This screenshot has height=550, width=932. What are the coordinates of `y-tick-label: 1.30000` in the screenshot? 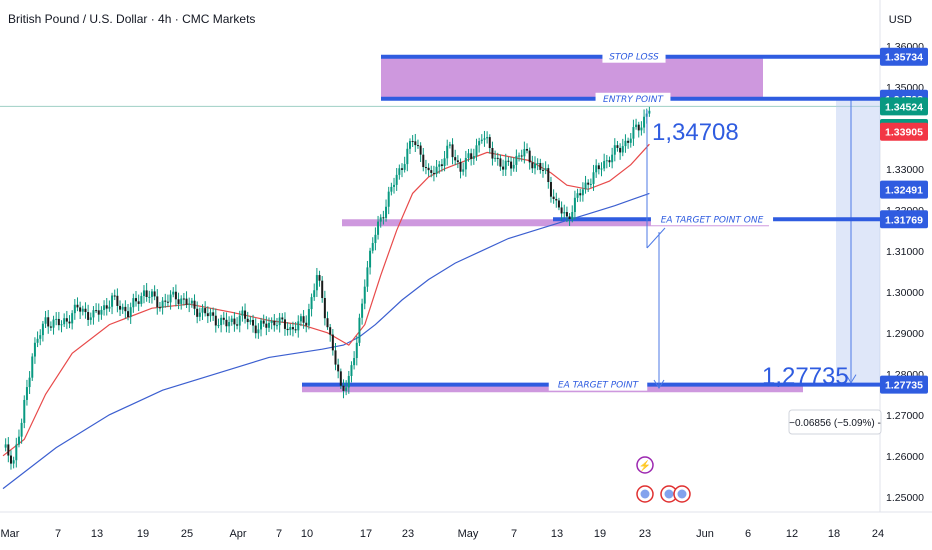 It's located at (905, 293).